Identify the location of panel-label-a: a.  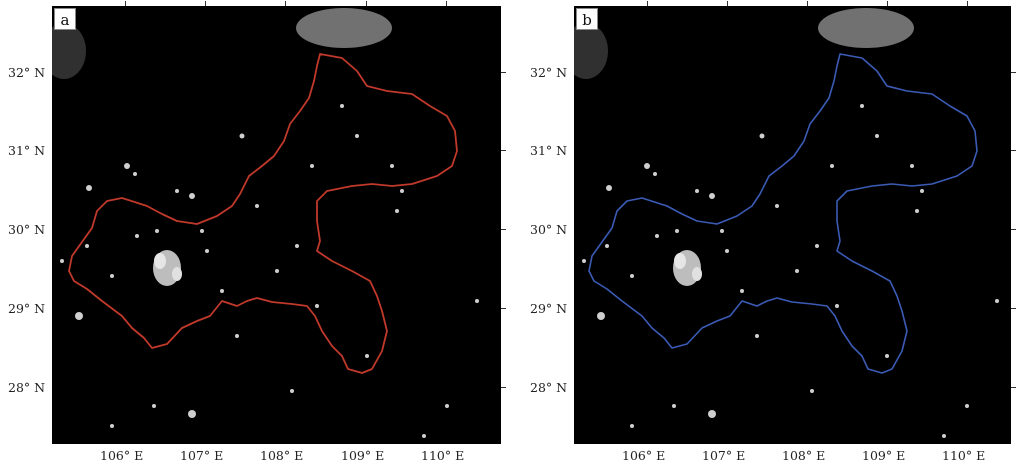
(65, 19).